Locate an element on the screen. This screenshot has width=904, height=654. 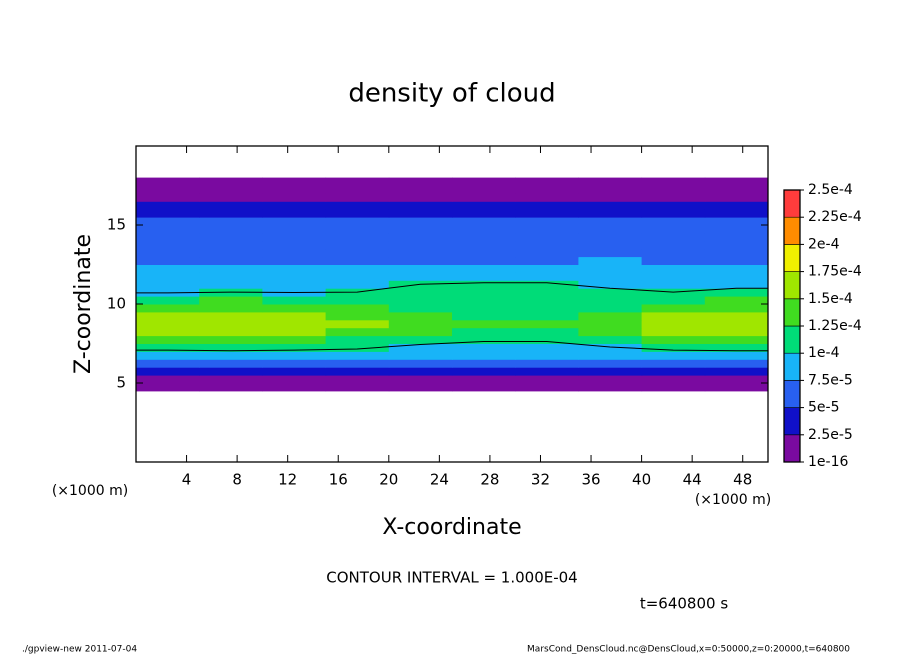
x-unit: (×1000 m) is located at coordinates (90, 491).